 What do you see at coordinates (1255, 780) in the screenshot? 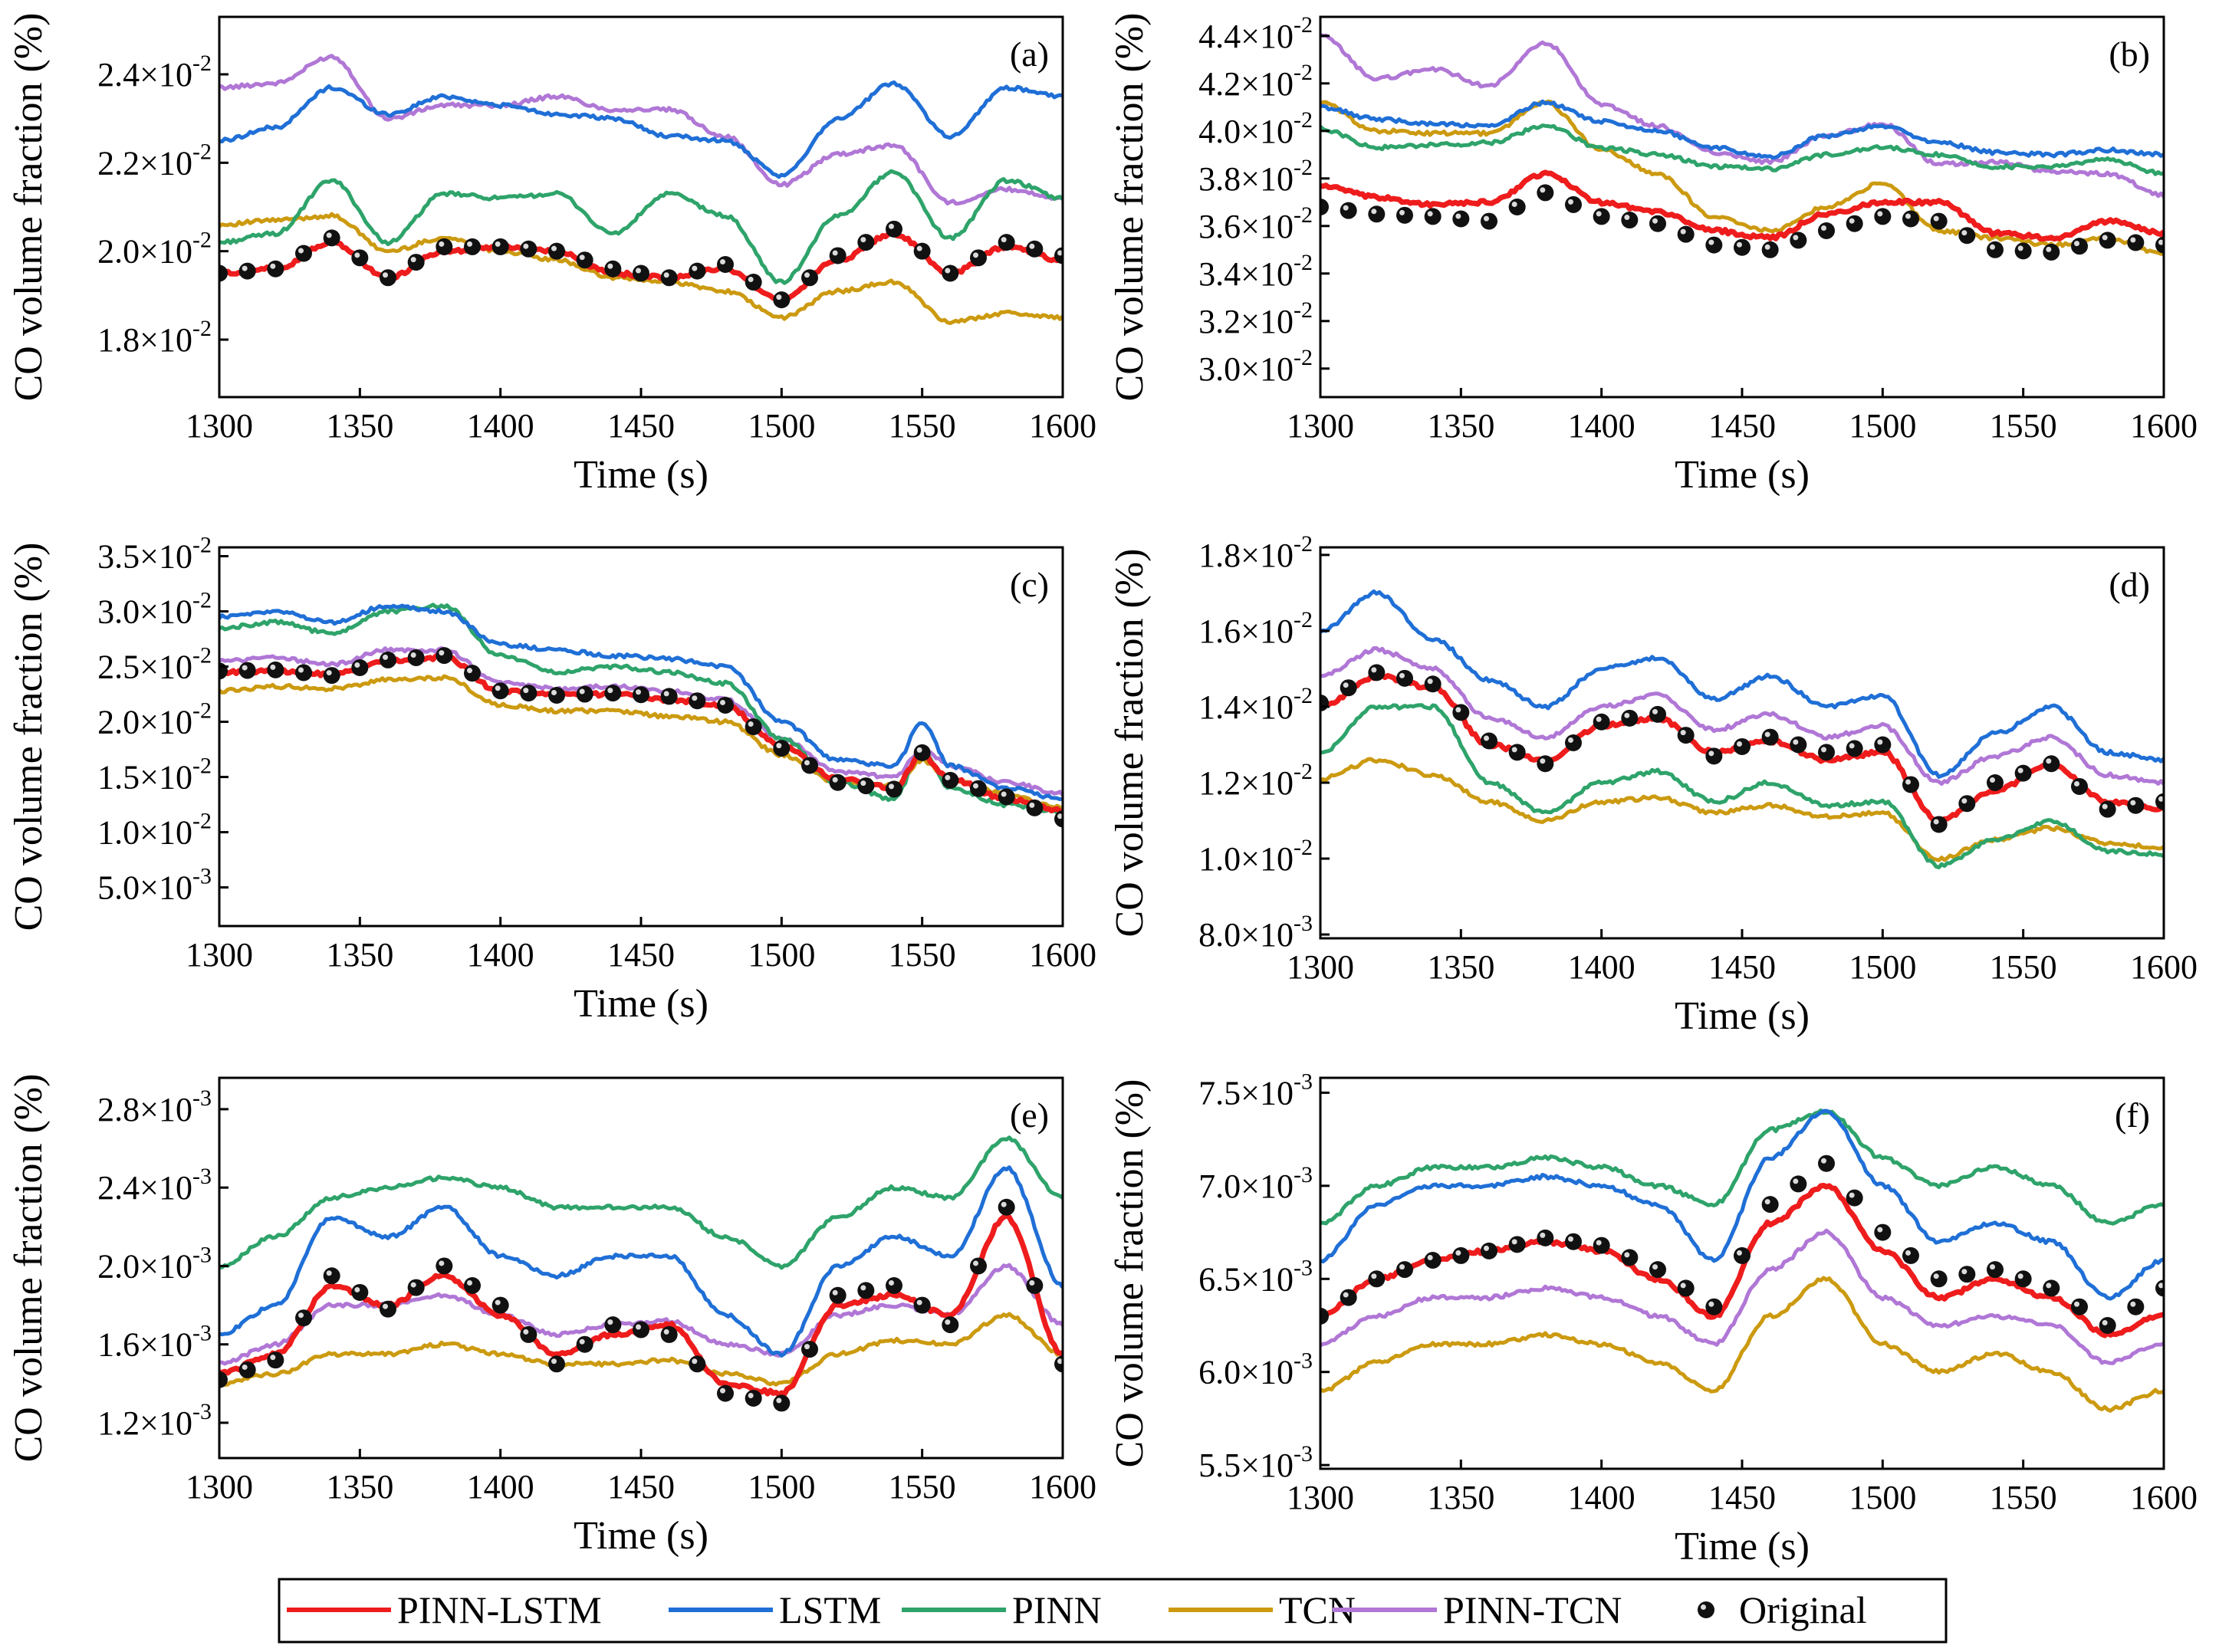
I see `y-tick-label: 1.2×10⁻²` at bounding box center [1255, 780].